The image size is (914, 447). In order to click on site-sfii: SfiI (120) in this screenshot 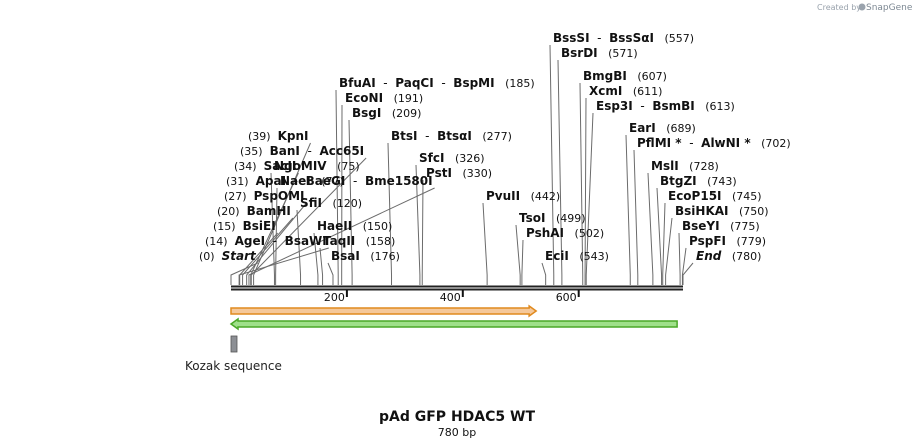, I will do `click(331, 203)`.